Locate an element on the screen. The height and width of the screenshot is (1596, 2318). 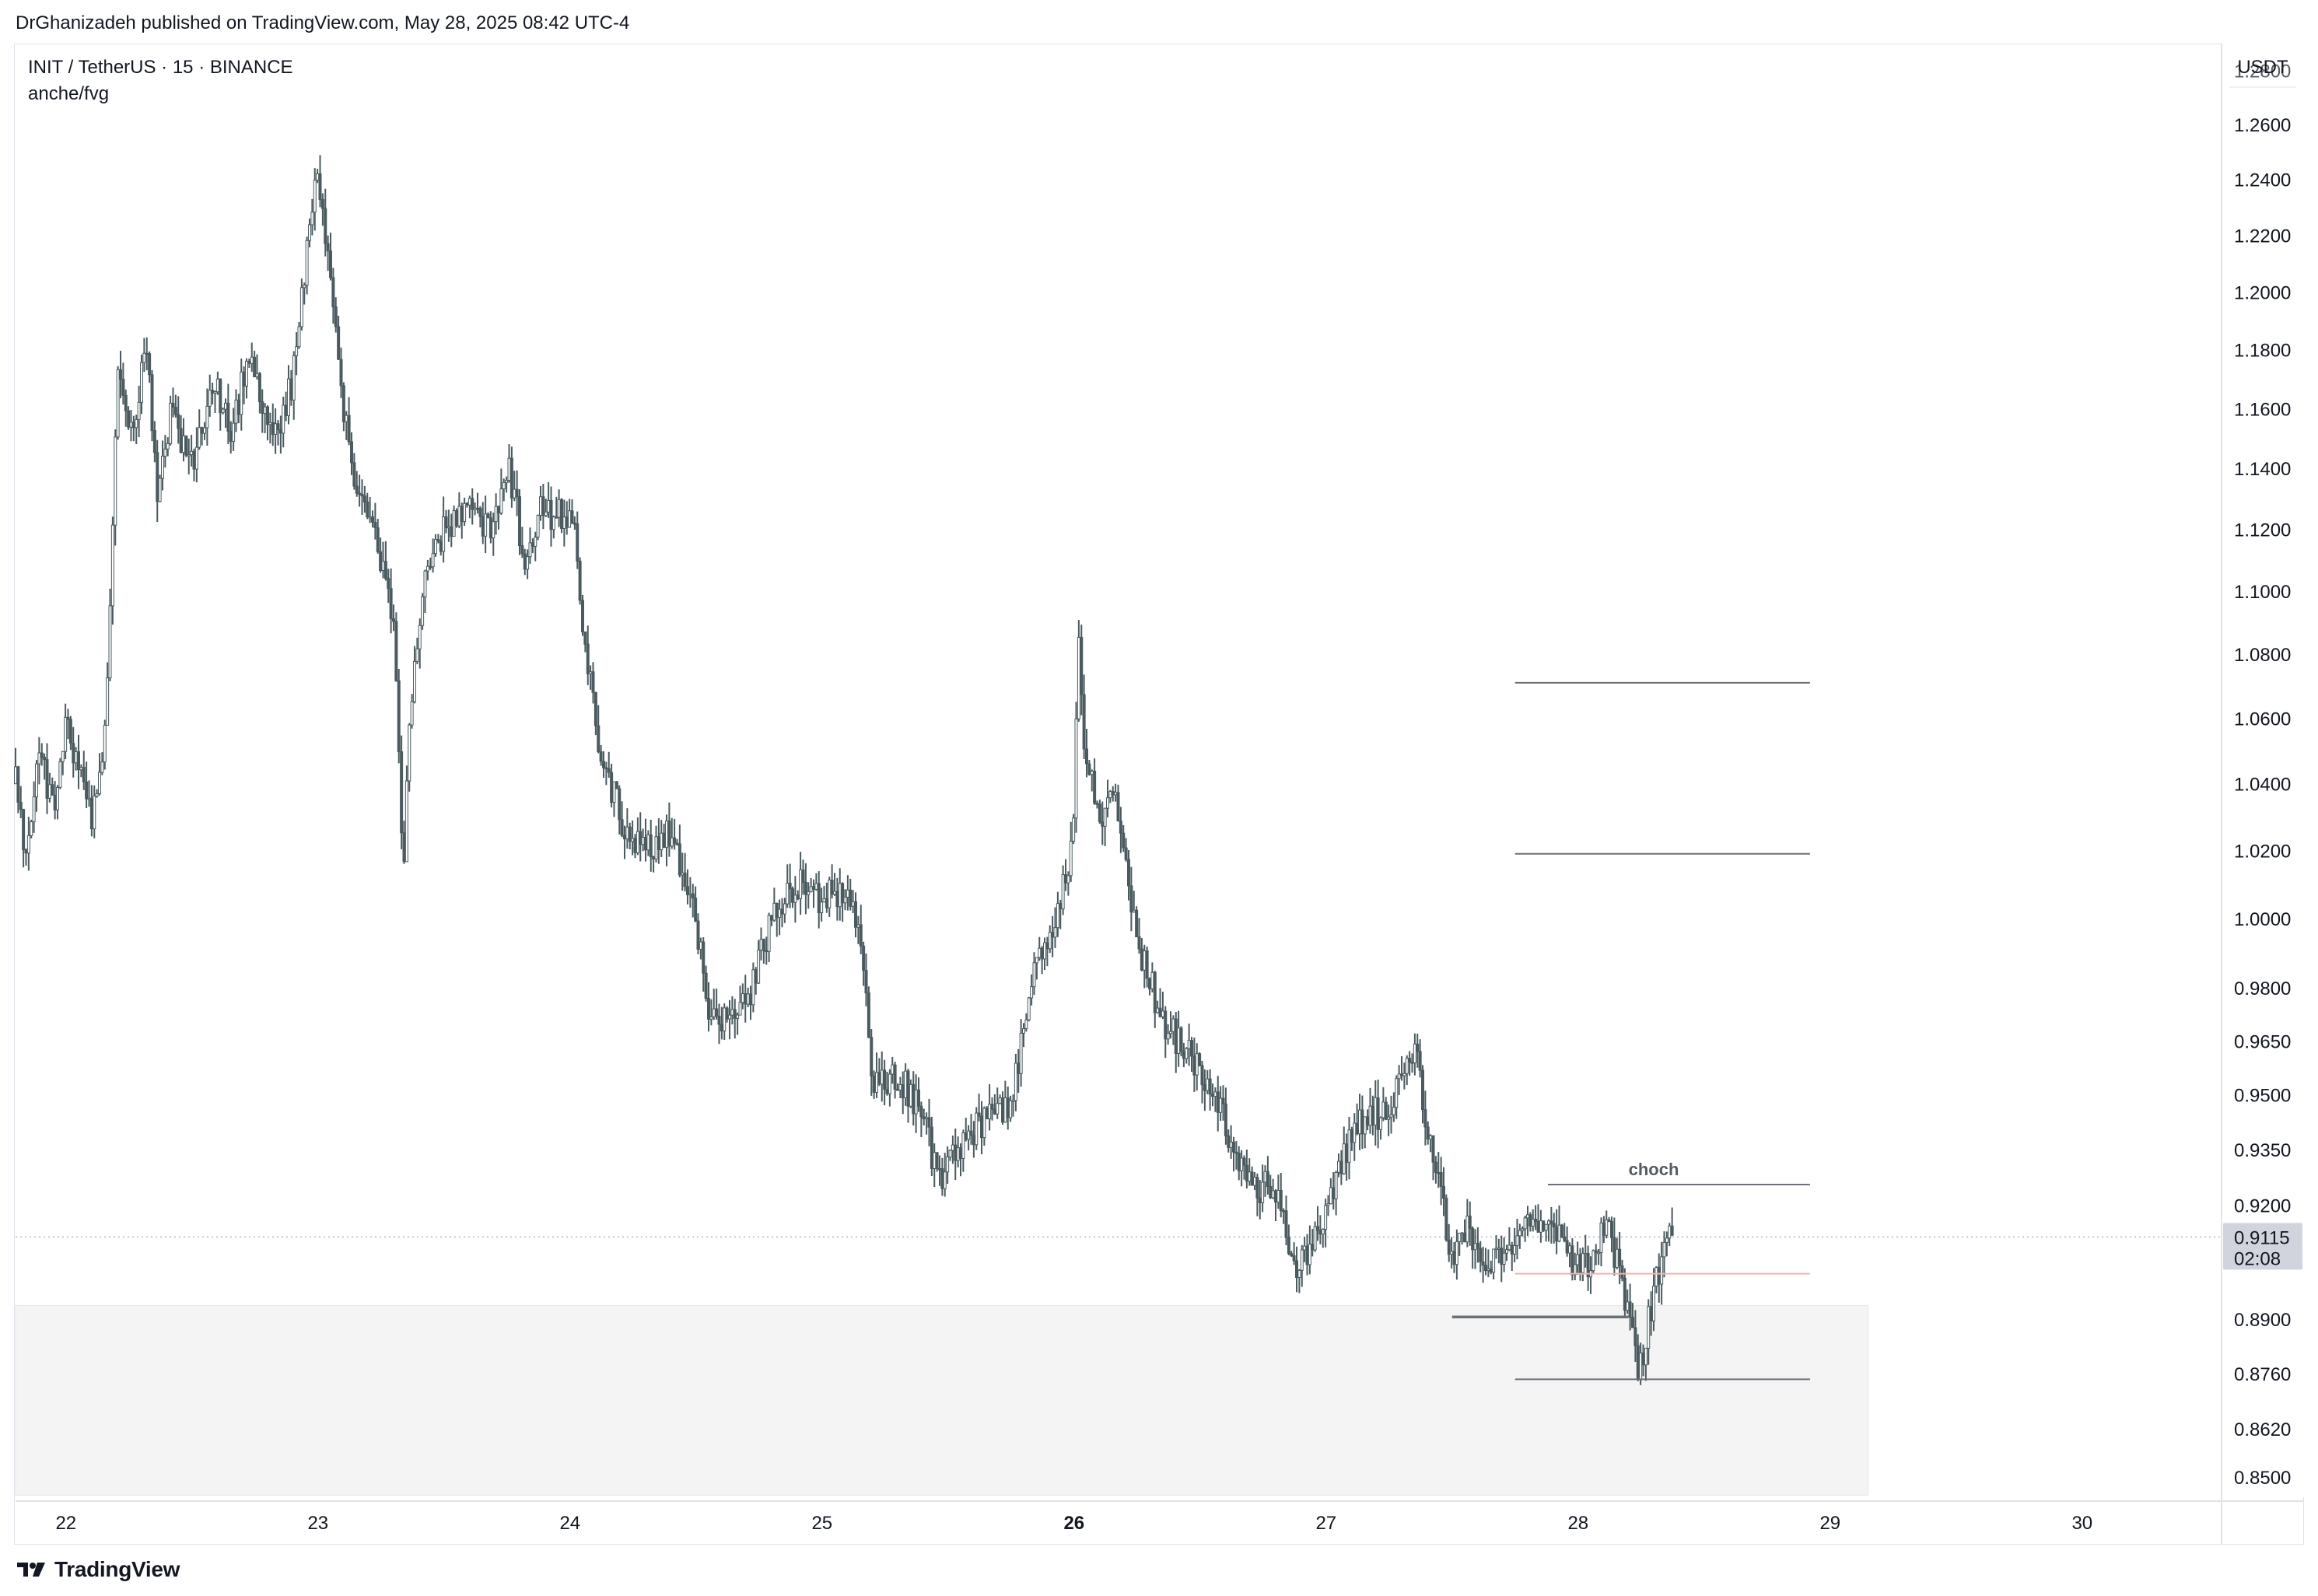
fvg-zone is located at coordinates (942, 1400).